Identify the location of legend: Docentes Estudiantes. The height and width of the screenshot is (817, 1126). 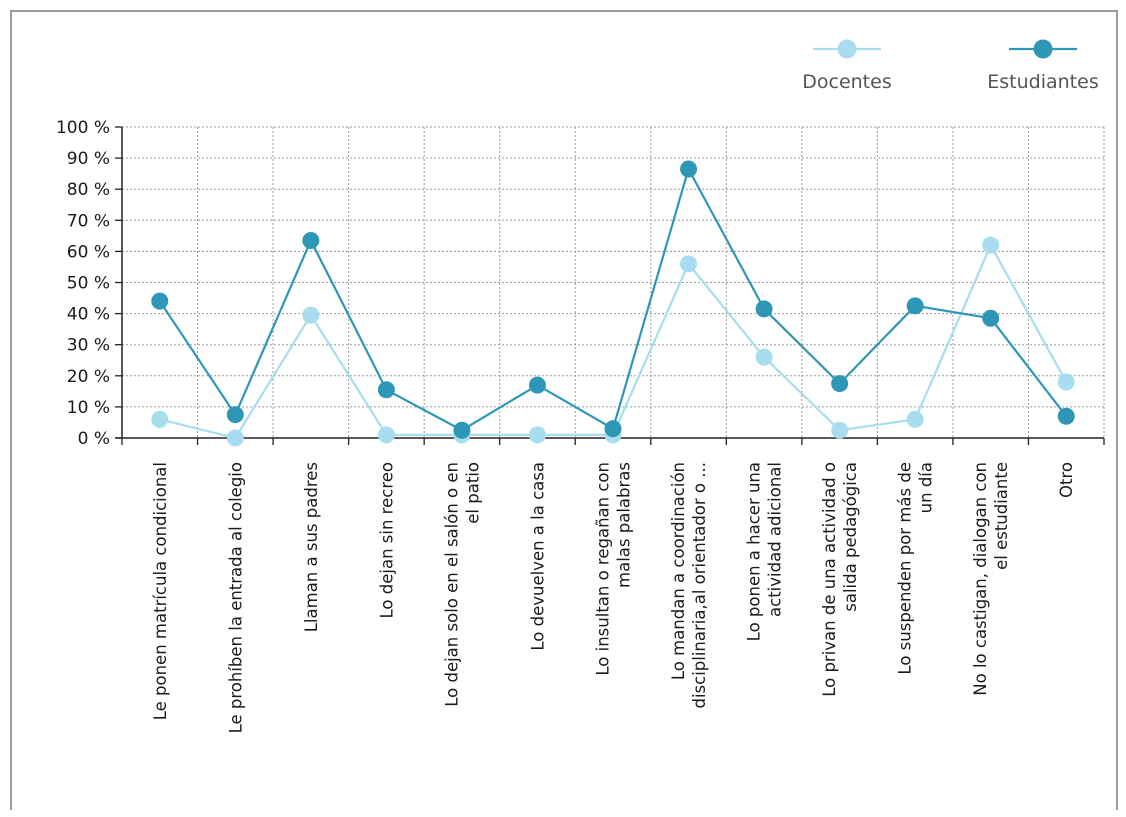
(950, 66).